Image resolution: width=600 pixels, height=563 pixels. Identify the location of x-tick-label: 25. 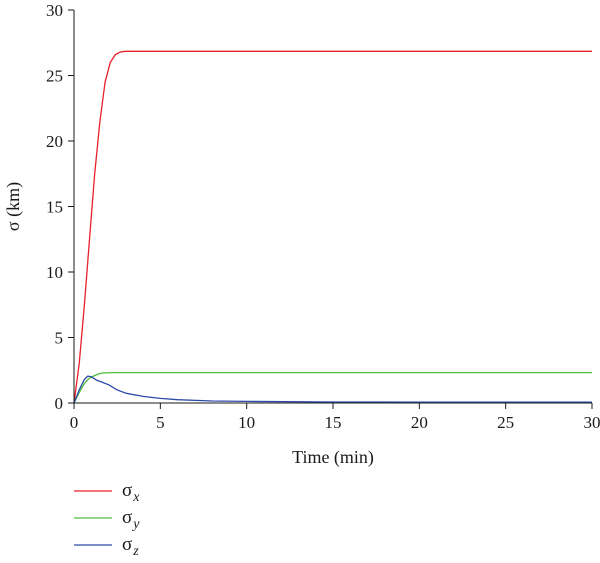
(505, 422).